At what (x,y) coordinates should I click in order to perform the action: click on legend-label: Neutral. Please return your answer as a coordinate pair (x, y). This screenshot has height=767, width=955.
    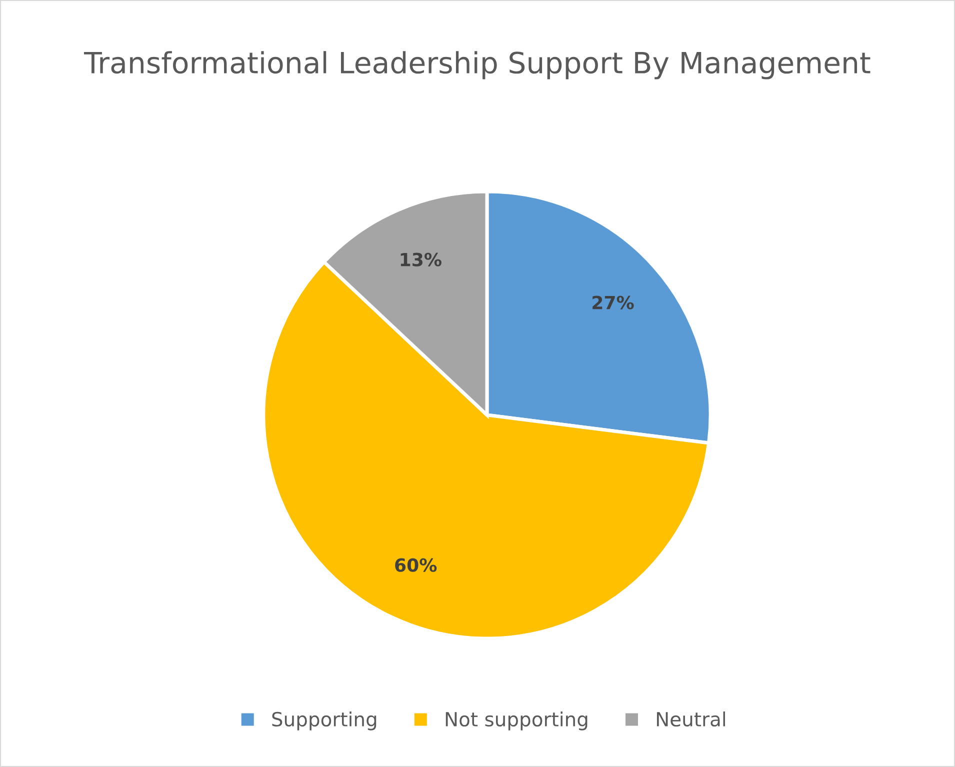
    Looking at the image, I should click on (691, 719).